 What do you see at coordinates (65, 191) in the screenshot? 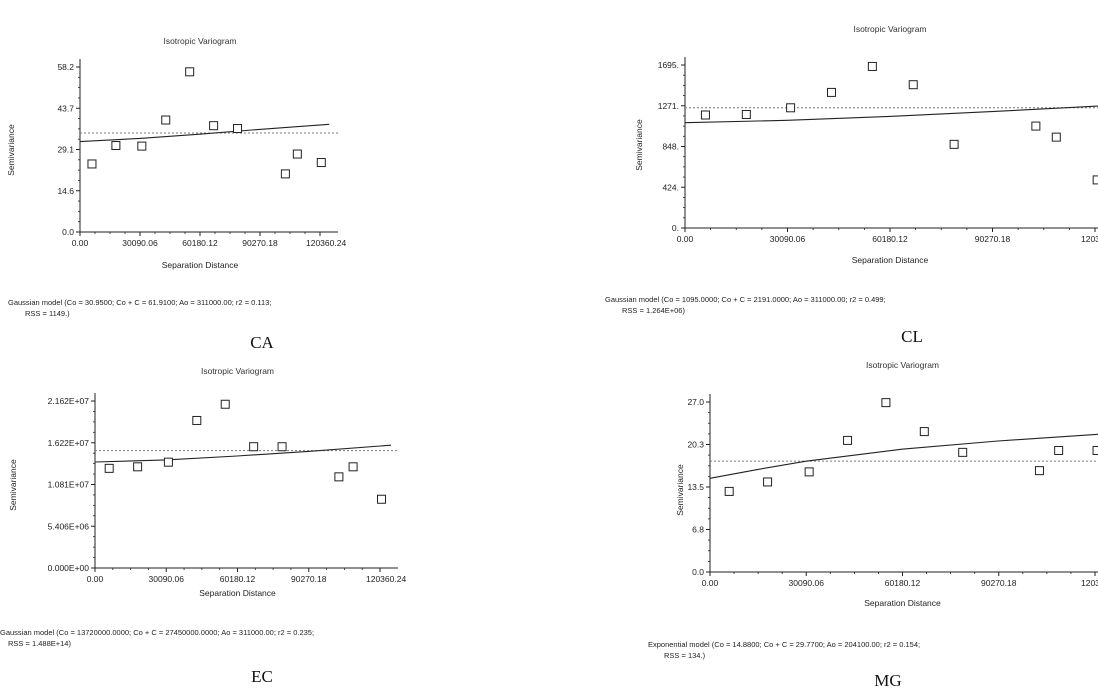
I see `y-tick-label: 14.6` at bounding box center [65, 191].